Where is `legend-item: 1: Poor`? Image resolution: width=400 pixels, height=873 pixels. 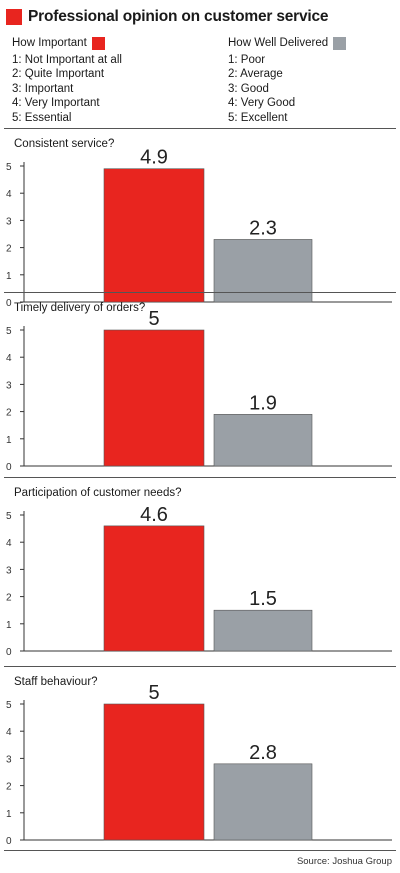 legend-item: 1: Poor is located at coordinates (247, 59).